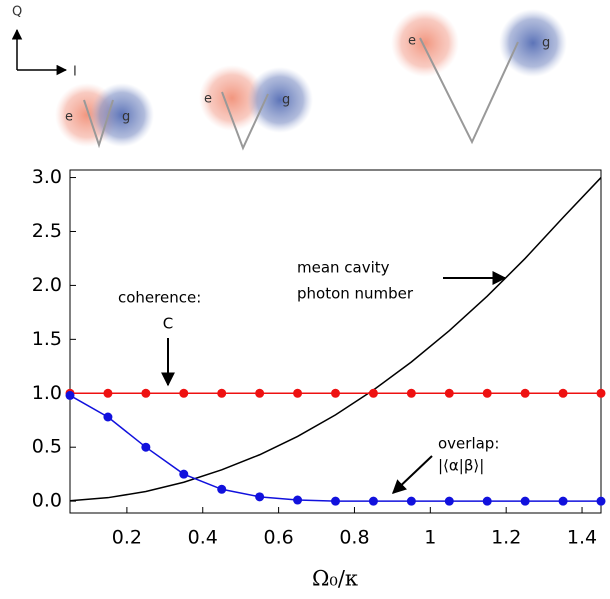  What do you see at coordinates (47, 231) in the screenshot?
I see `y-tick-label: 2.5` at bounding box center [47, 231].